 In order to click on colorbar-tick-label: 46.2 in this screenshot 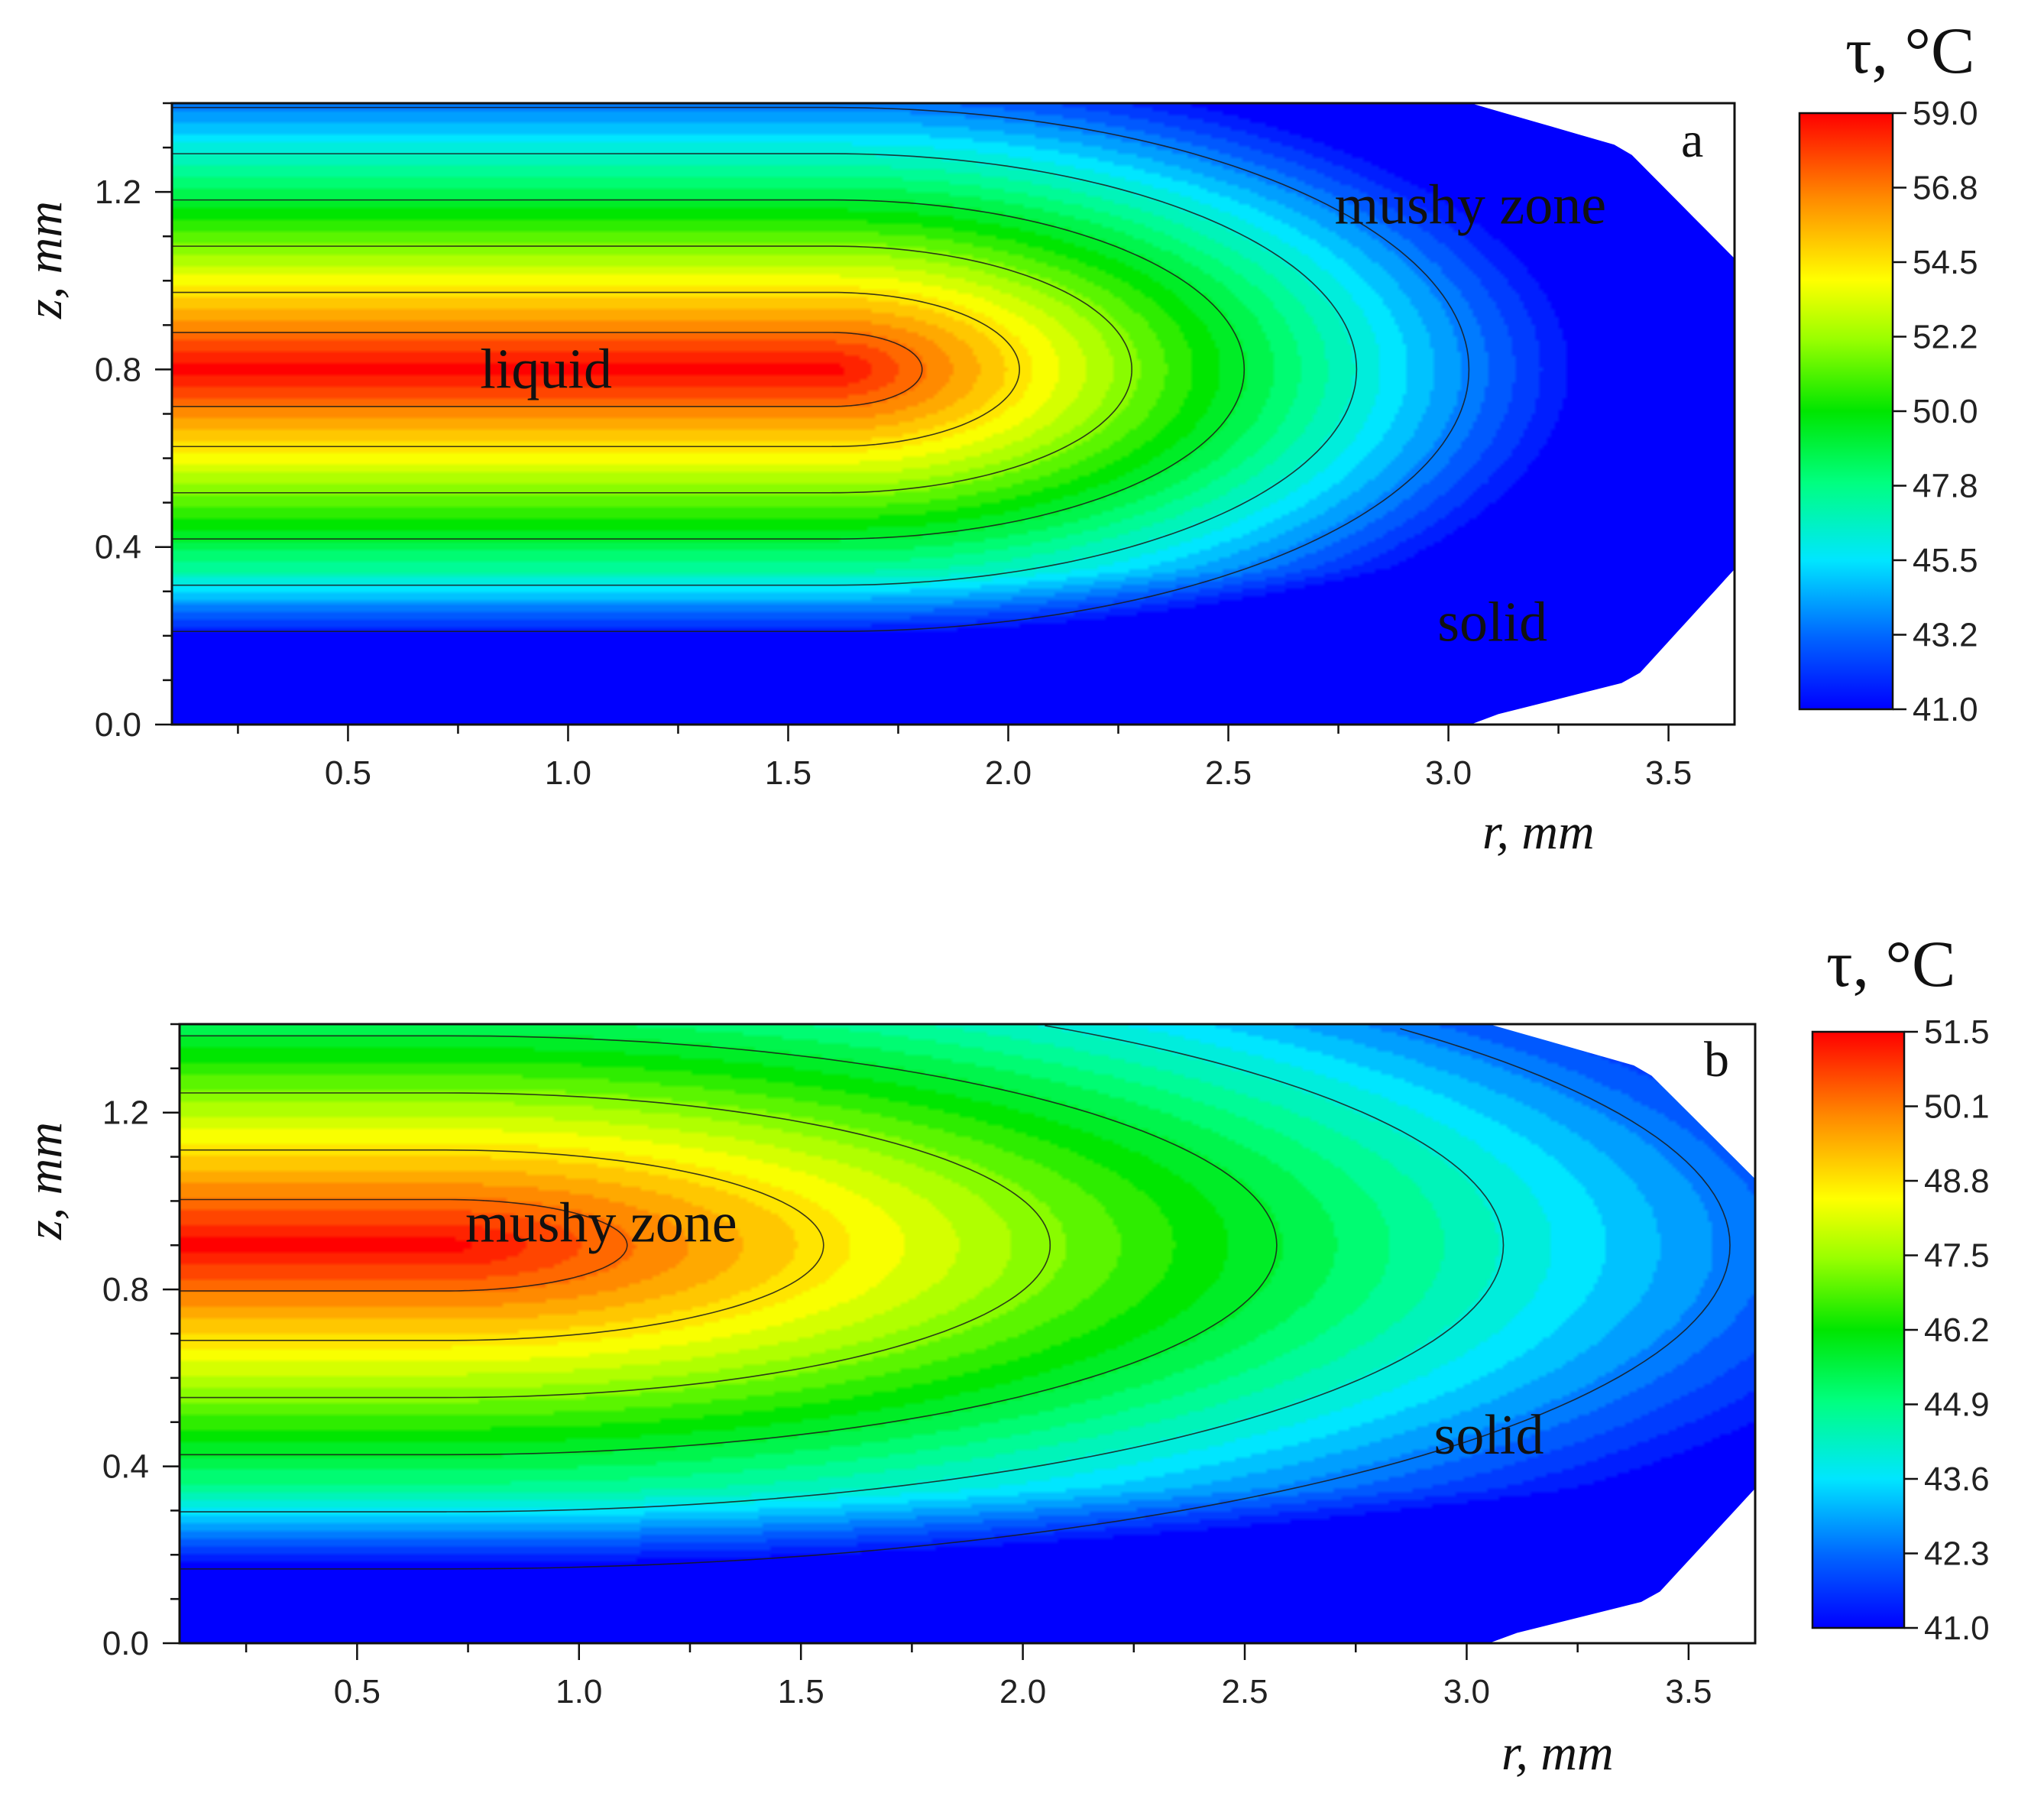, I will do `click(1957, 1330)`.